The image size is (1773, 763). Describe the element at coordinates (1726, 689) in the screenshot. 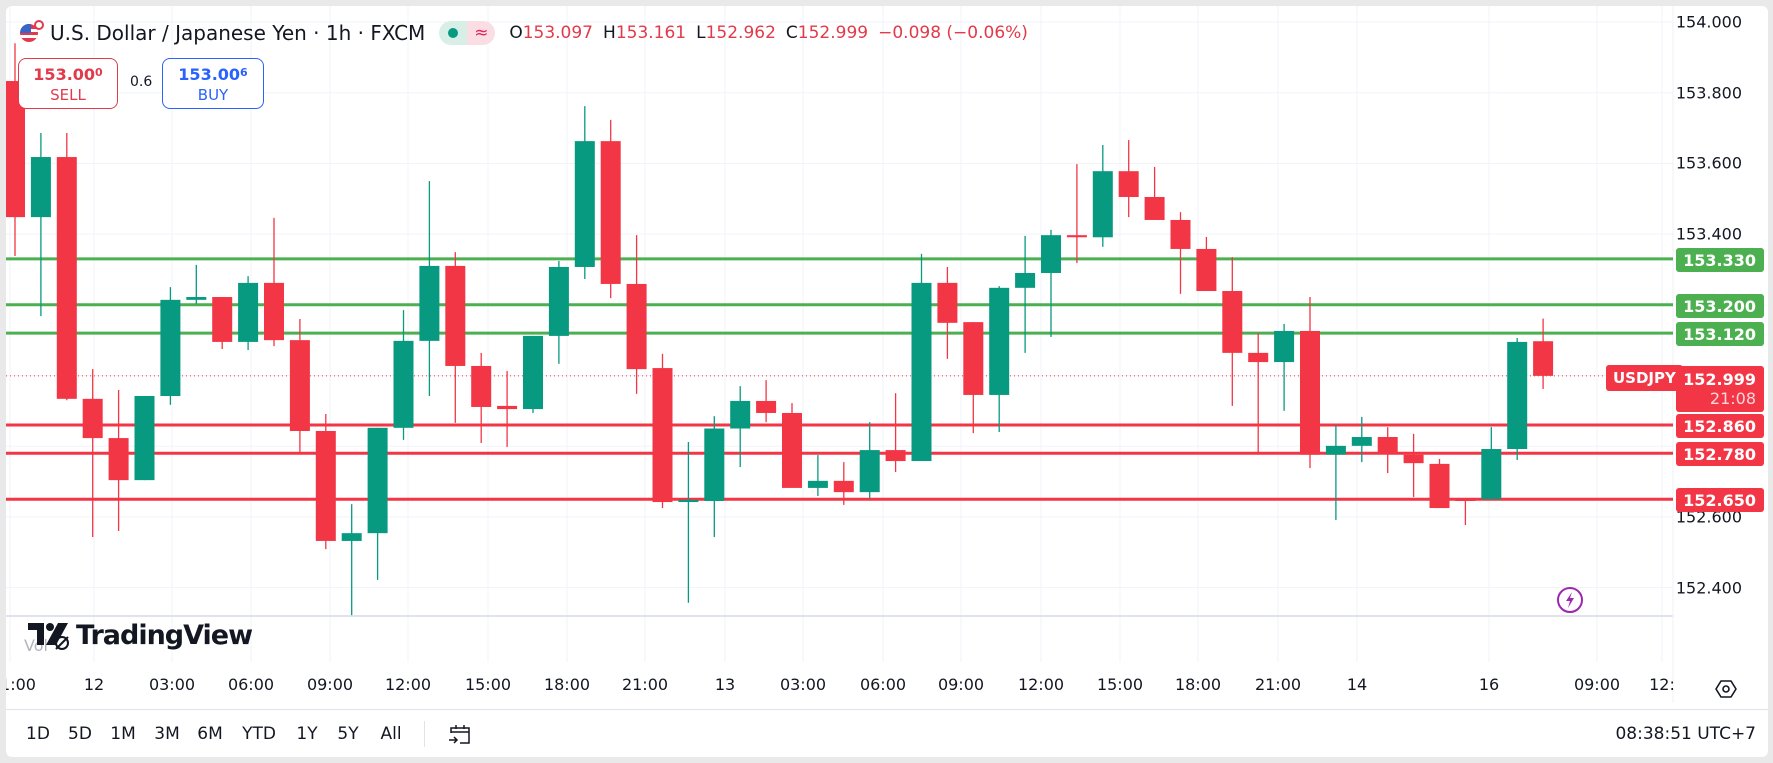

I see `settings-icon` at that location.